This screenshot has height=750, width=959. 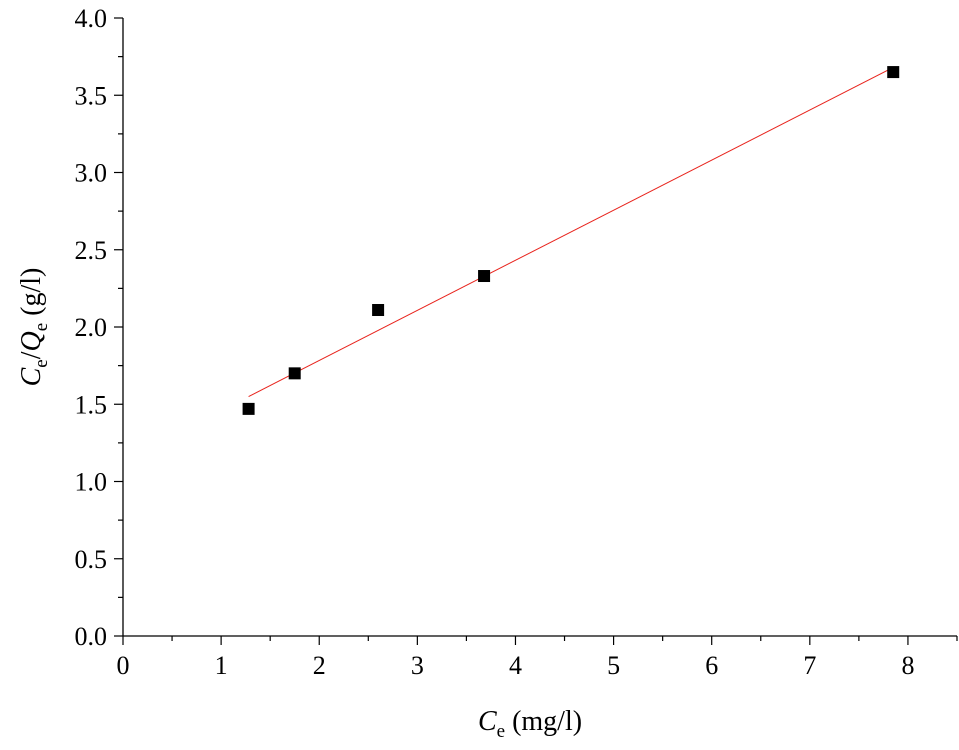 What do you see at coordinates (91, 327) in the screenshot?
I see `y-tick-label: 2.0` at bounding box center [91, 327].